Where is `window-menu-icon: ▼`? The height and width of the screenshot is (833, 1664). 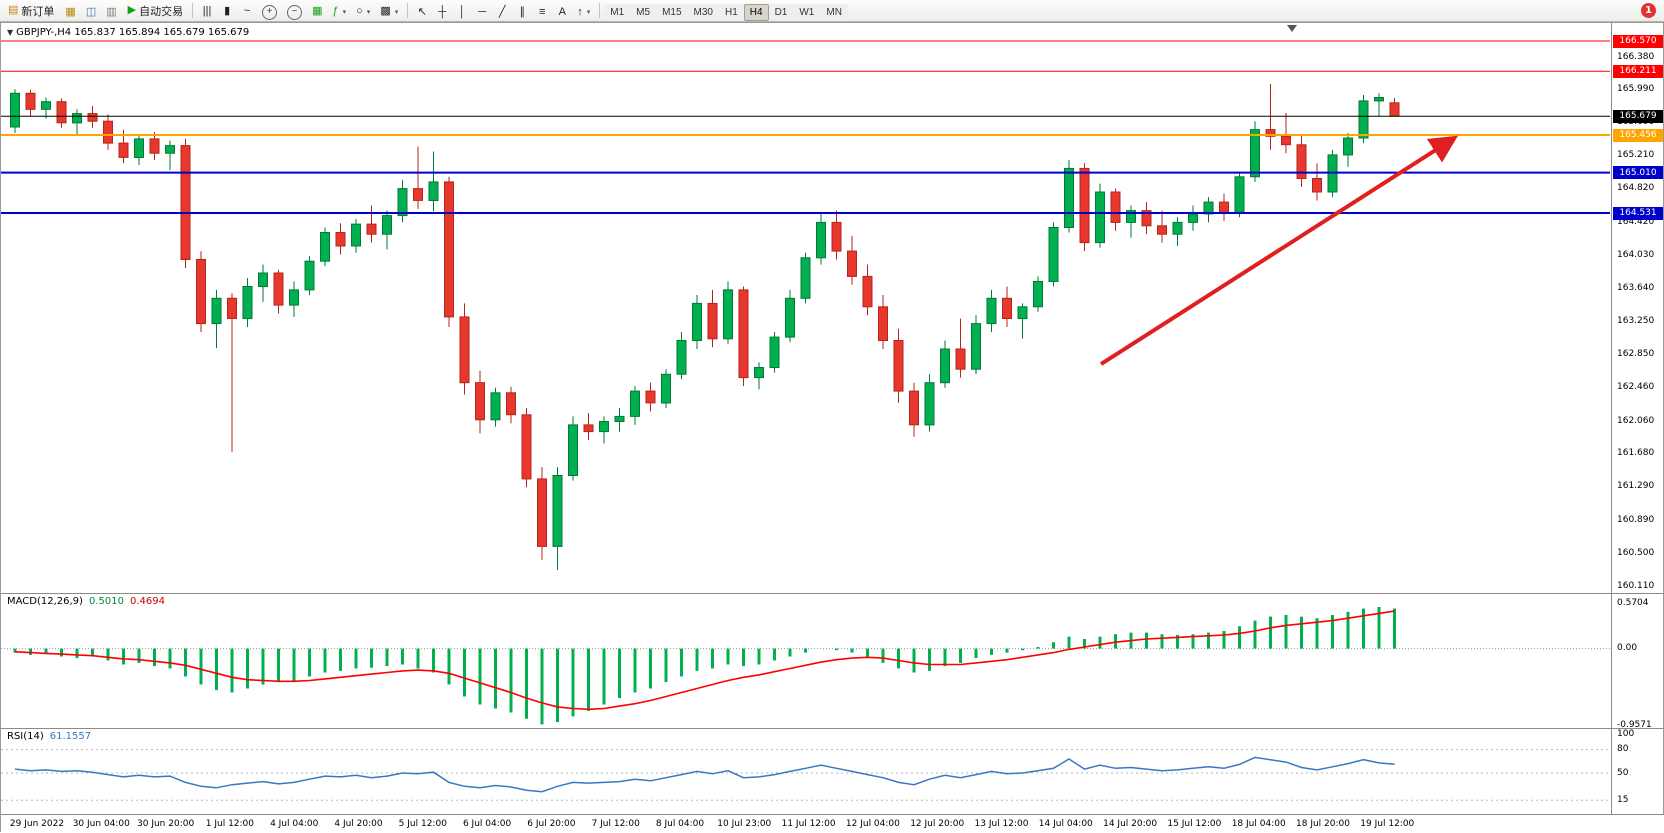
window-menu-icon: ▼ is located at coordinates (10, 32).